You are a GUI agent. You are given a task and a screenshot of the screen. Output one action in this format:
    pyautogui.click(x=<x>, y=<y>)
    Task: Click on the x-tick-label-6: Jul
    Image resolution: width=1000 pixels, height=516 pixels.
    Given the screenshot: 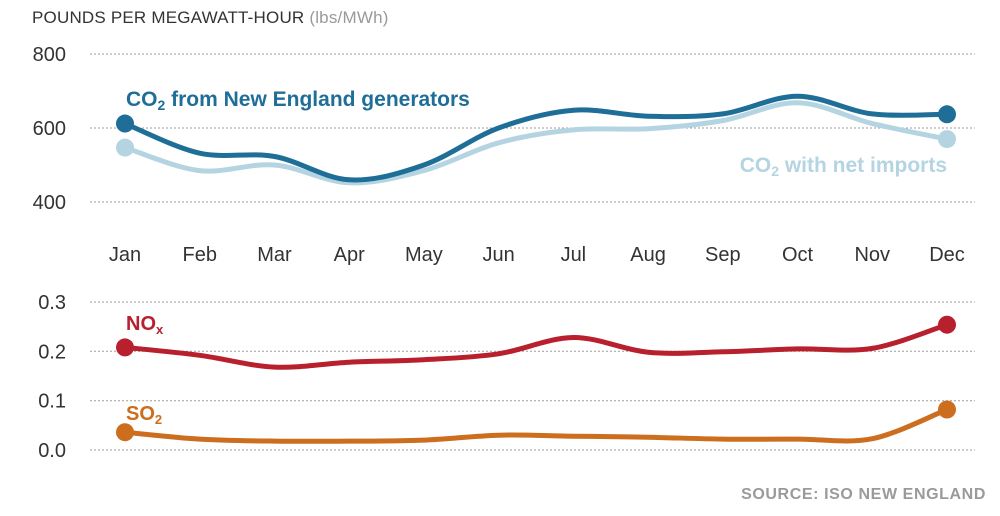 What is the action you would take?
    pyautogui.click(x=574, y=255)
    